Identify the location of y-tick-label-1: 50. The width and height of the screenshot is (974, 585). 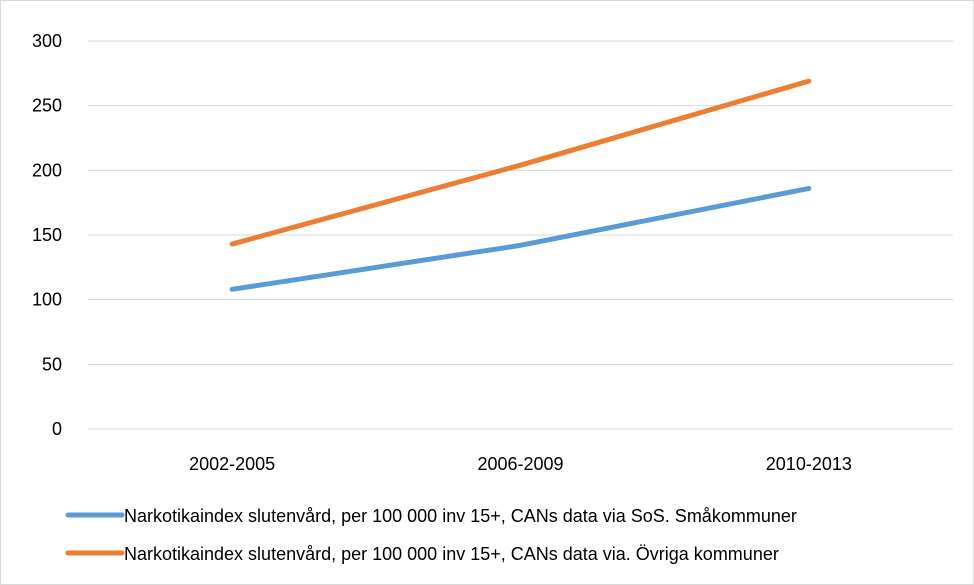
(52, 364).